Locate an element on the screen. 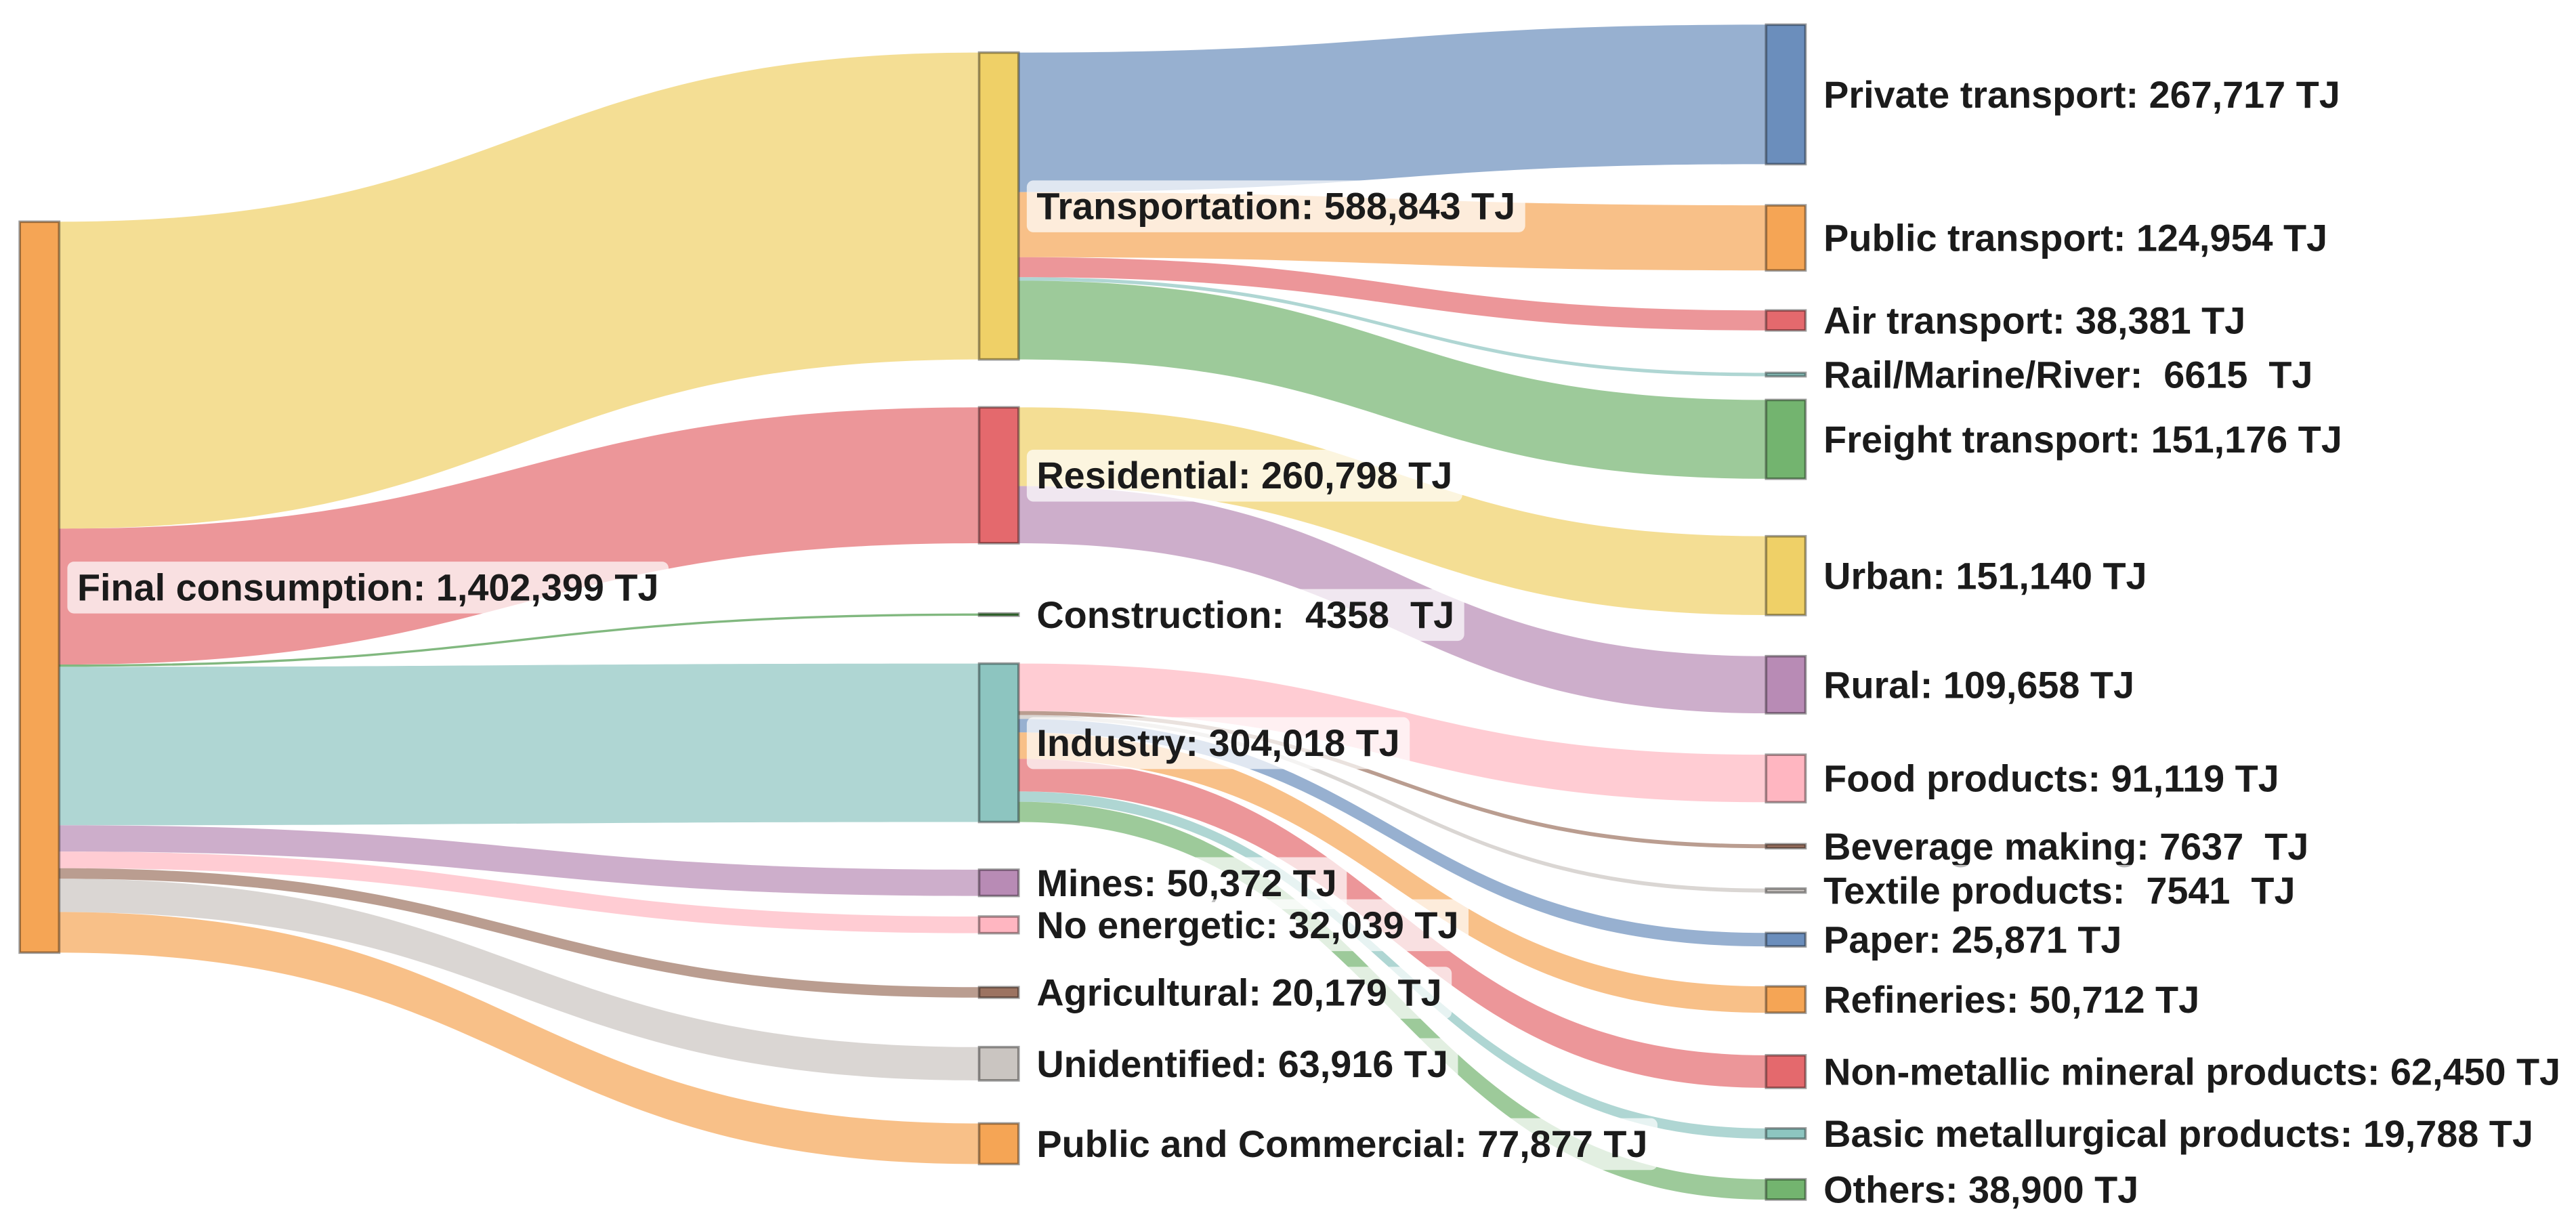  node-label-urban: Urban: 151,140 TJ is located at coordinates (1985, 576).